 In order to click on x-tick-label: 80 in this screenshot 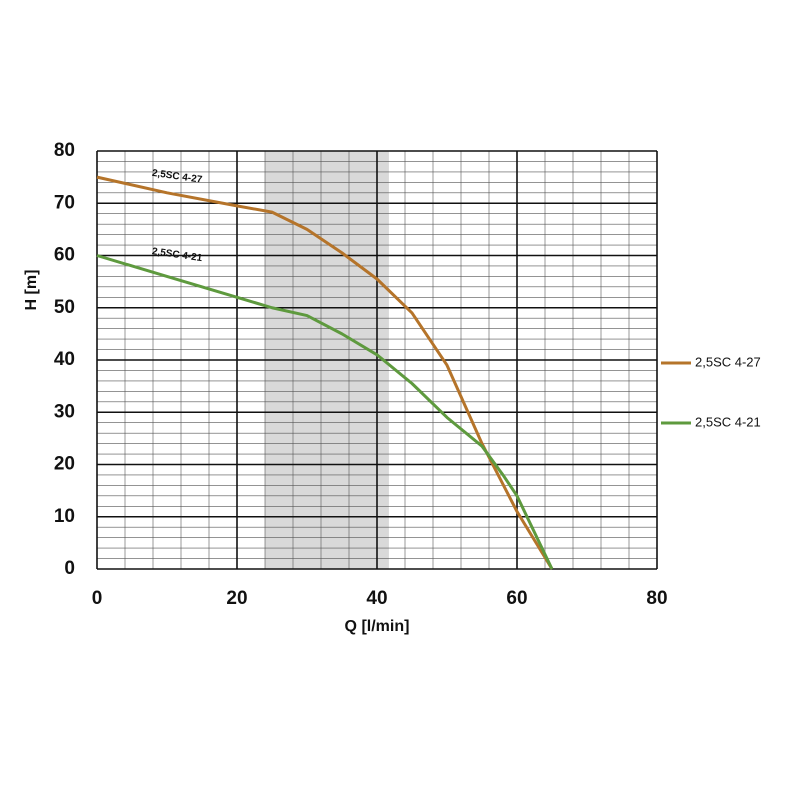, I will do `click(656, 598)`.